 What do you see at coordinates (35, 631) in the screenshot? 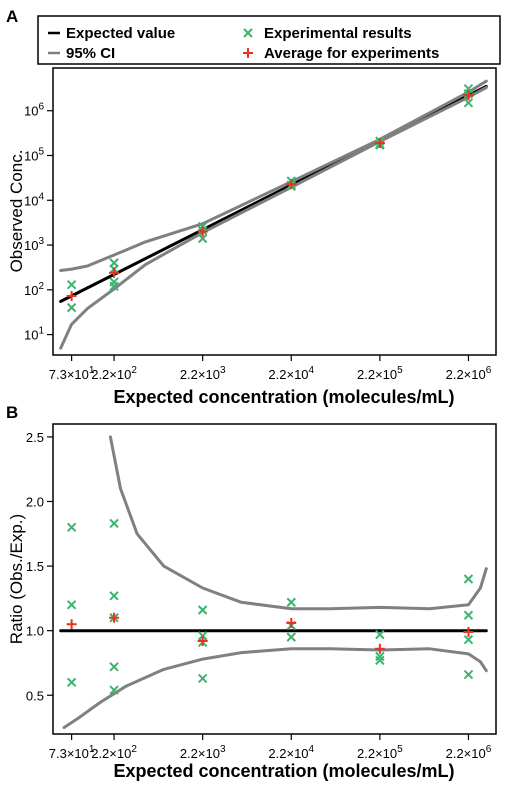
I see `y-tick-label: 1.0` at bounding box center [35, 631].